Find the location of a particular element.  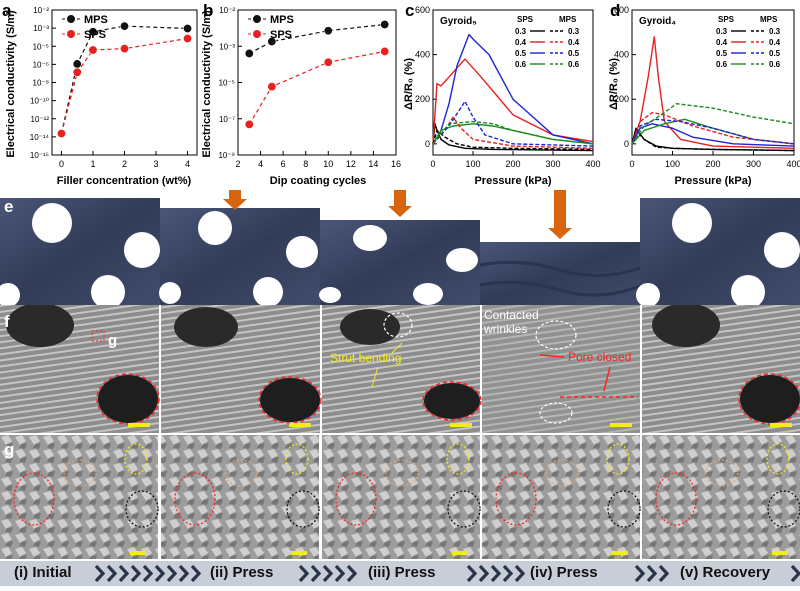

panel-label-g: g is located at coordinates (9, 449).